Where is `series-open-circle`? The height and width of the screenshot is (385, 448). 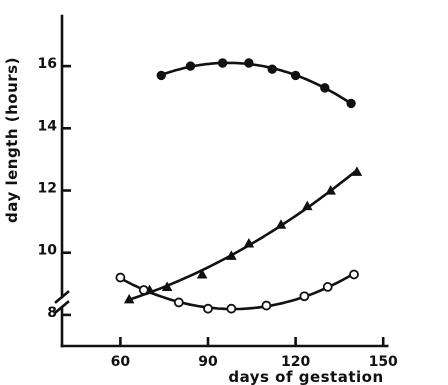
series-open-circle is located at coordinates (237, 291).